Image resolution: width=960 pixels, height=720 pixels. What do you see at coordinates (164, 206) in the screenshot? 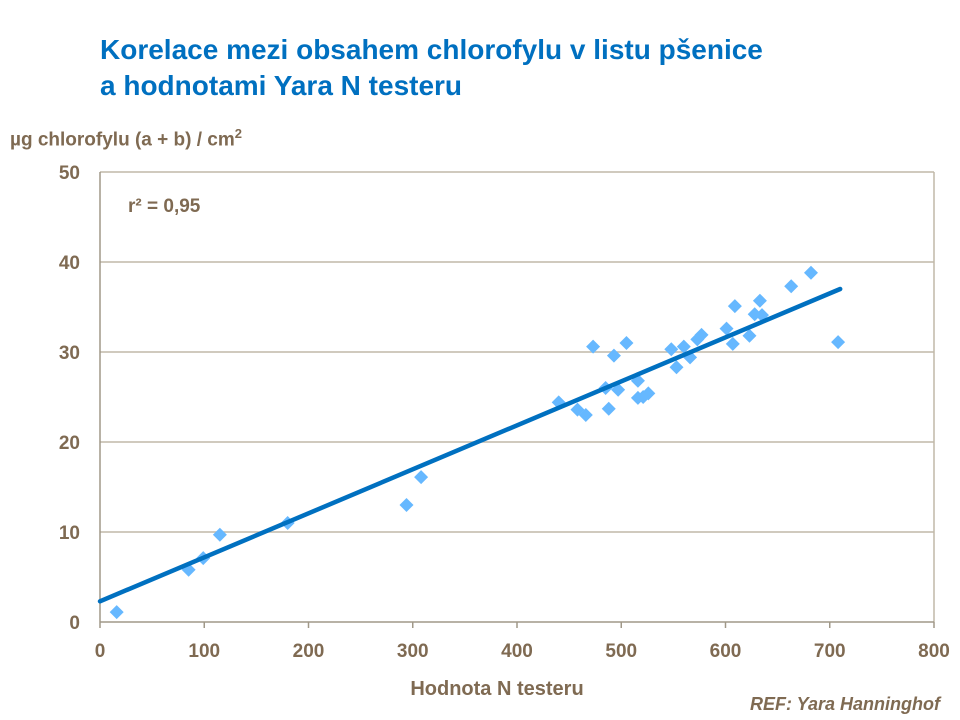
I see `r-squared-annotation: r² = 0,95` at bounding box center [164, 206].